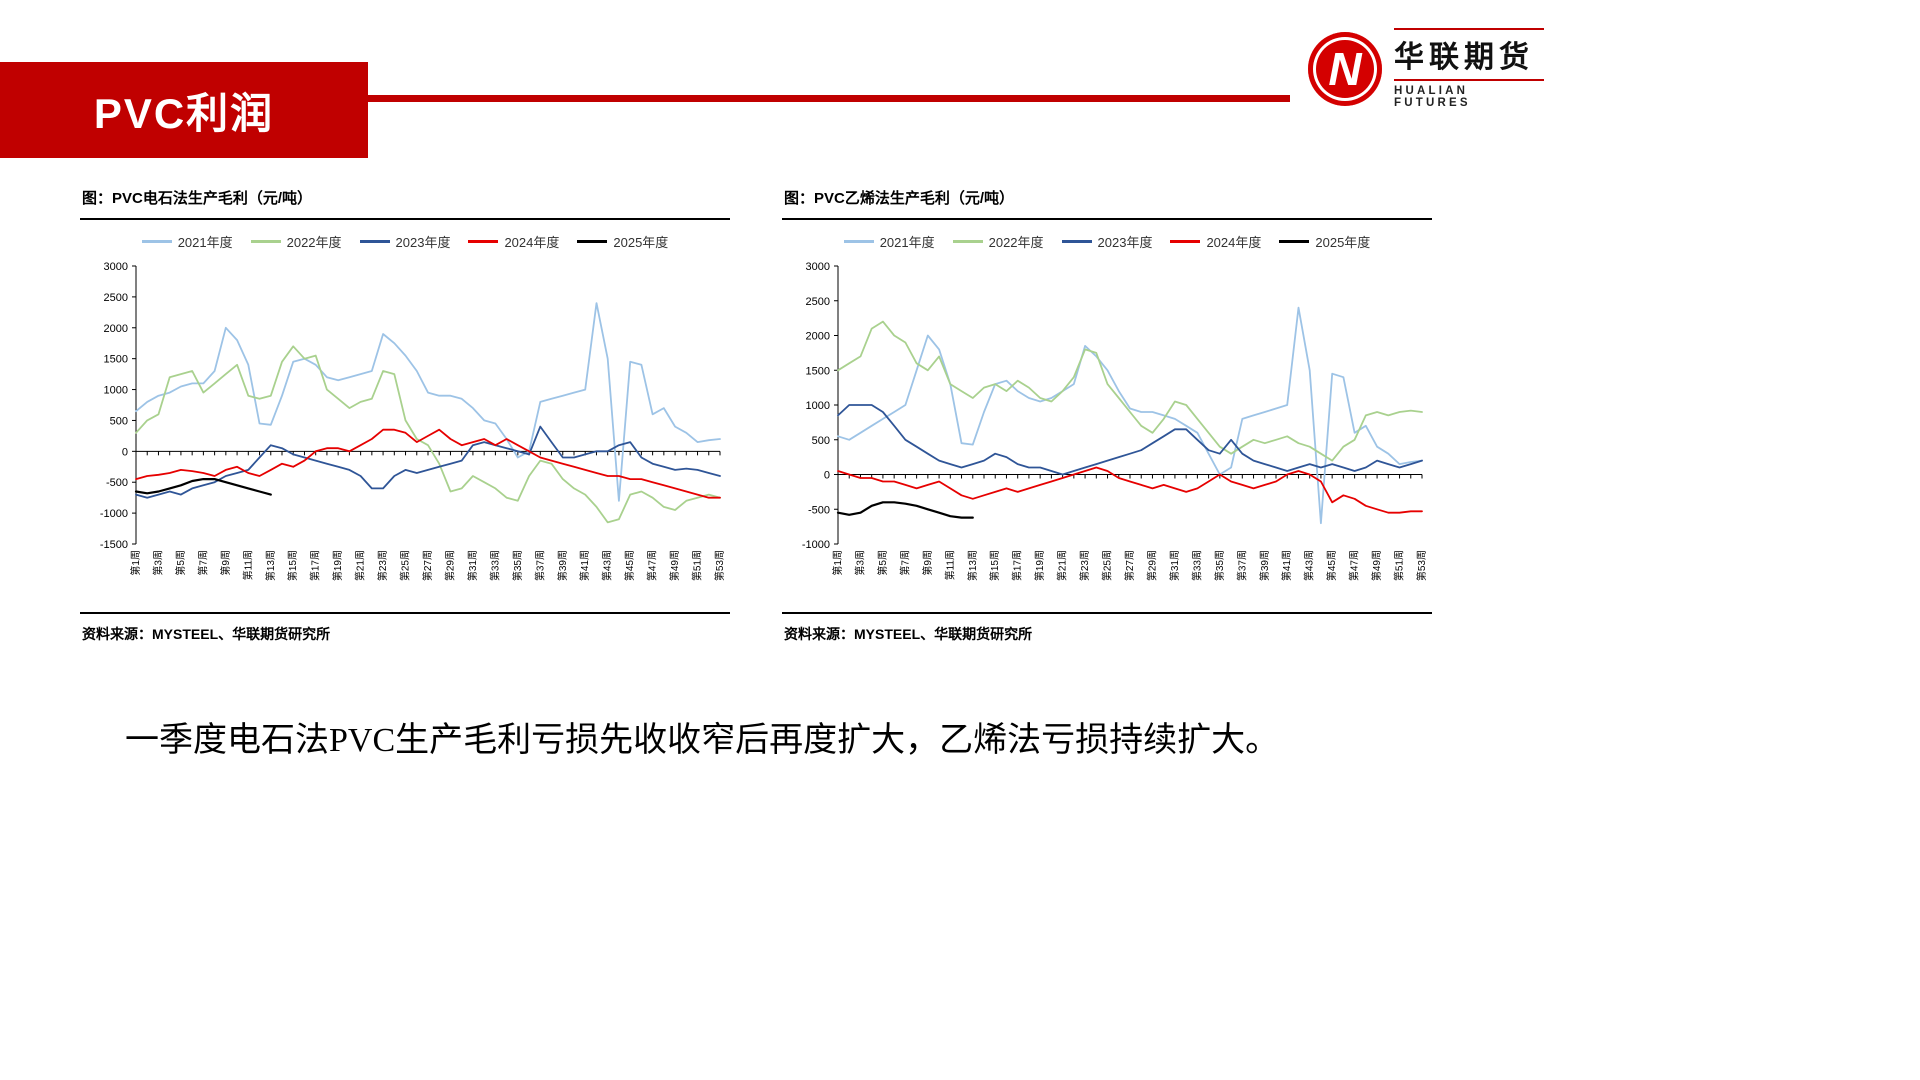 This screenshot has width=1920, height=1080. What do you see at coordinates (1084, 565) in the screenshot?
I see `x-tick-label: 第23周` at bounding box center [1084, 565].